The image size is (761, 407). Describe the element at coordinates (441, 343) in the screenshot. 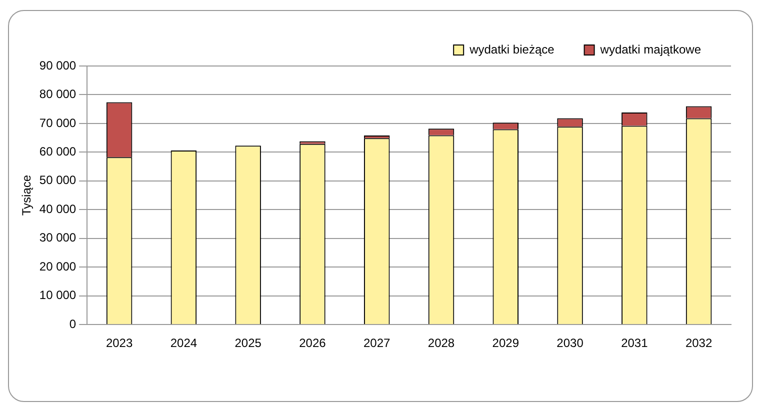

I see `x-tick-label: 2028` at that location.